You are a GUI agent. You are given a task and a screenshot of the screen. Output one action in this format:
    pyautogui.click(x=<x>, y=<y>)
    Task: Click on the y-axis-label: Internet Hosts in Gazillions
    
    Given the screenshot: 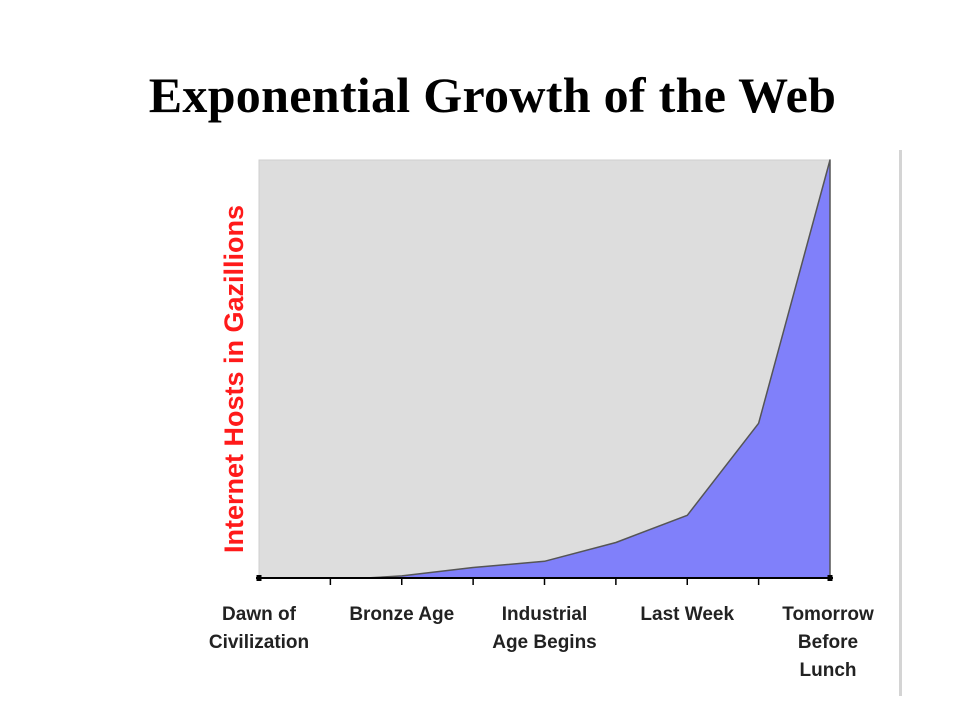 What is the action you would take?
    pyautogui.click(x=234, y=379)
    